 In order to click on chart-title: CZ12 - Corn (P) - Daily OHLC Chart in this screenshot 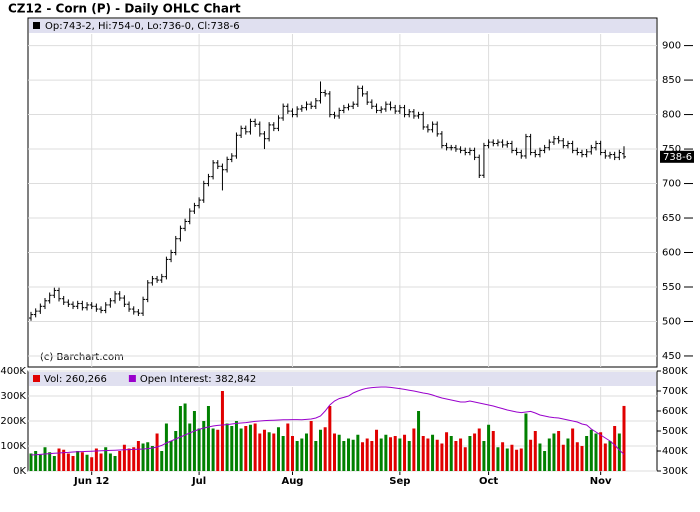, I will do `click(124, 9)`.